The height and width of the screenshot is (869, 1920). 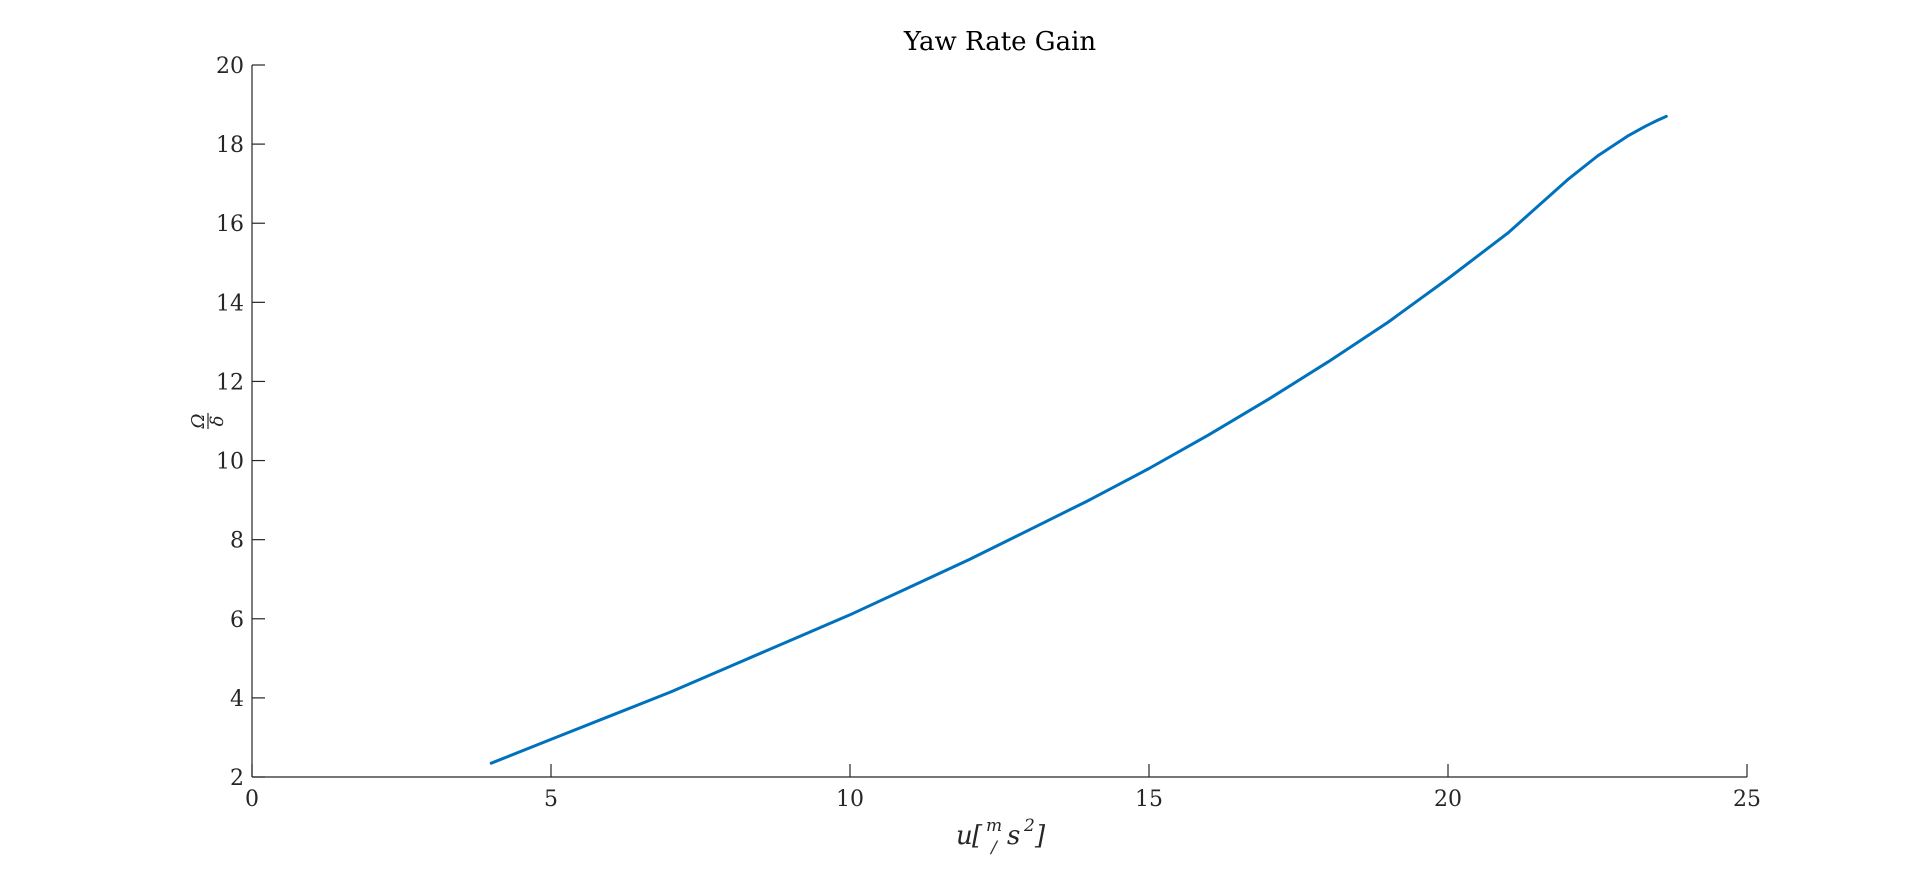 What do you see at coordinates (1747, 799) in the screenshot?
I see `x-tick-label: 25` at bounding box center [1747, 799].